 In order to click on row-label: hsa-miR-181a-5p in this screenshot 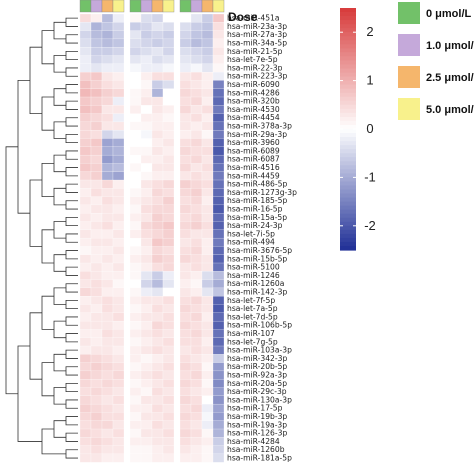, I will do `click(259, 458)`.